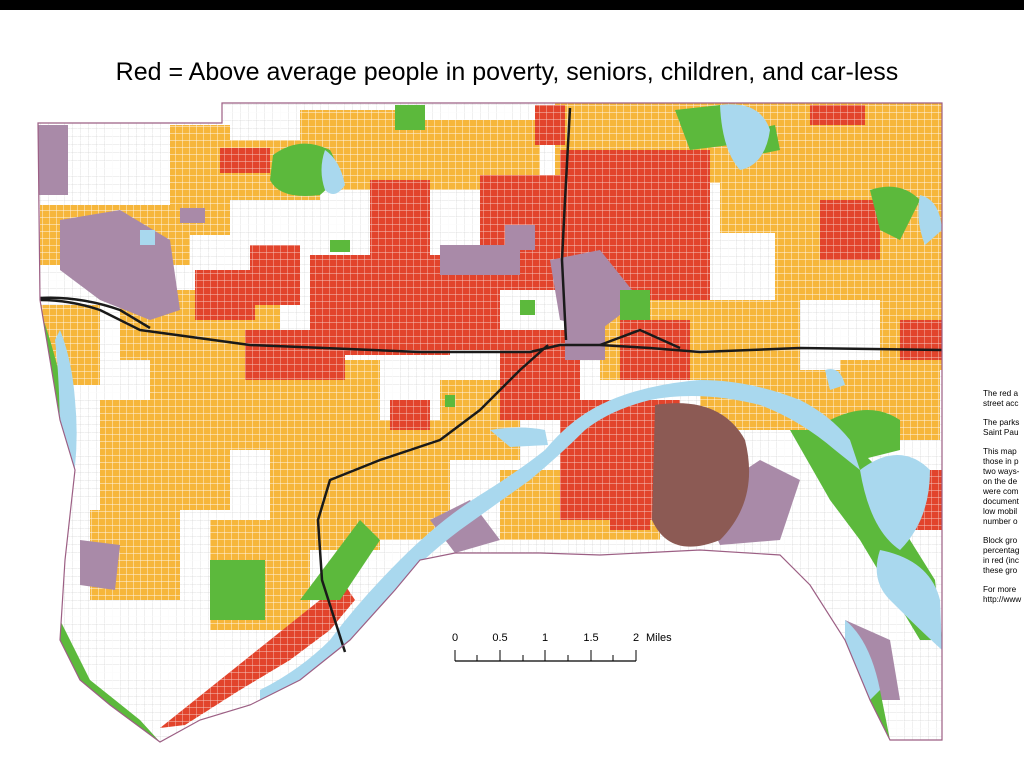 The width and height of the screenshot is (1024, 768). Describe the element at coordinates (545, 638) in the screenshot. I see `scale-label-1: 1` at that location.